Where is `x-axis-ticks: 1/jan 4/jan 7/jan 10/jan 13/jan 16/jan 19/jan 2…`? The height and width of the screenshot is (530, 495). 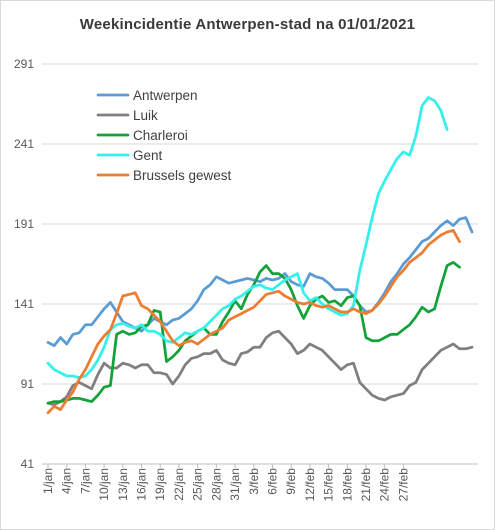 x-axis-ticks: 1/jan 4/jan 7/jan 10/jan 13/jan 16/jan 19/jan 2… is located at coordinates (225, 482).